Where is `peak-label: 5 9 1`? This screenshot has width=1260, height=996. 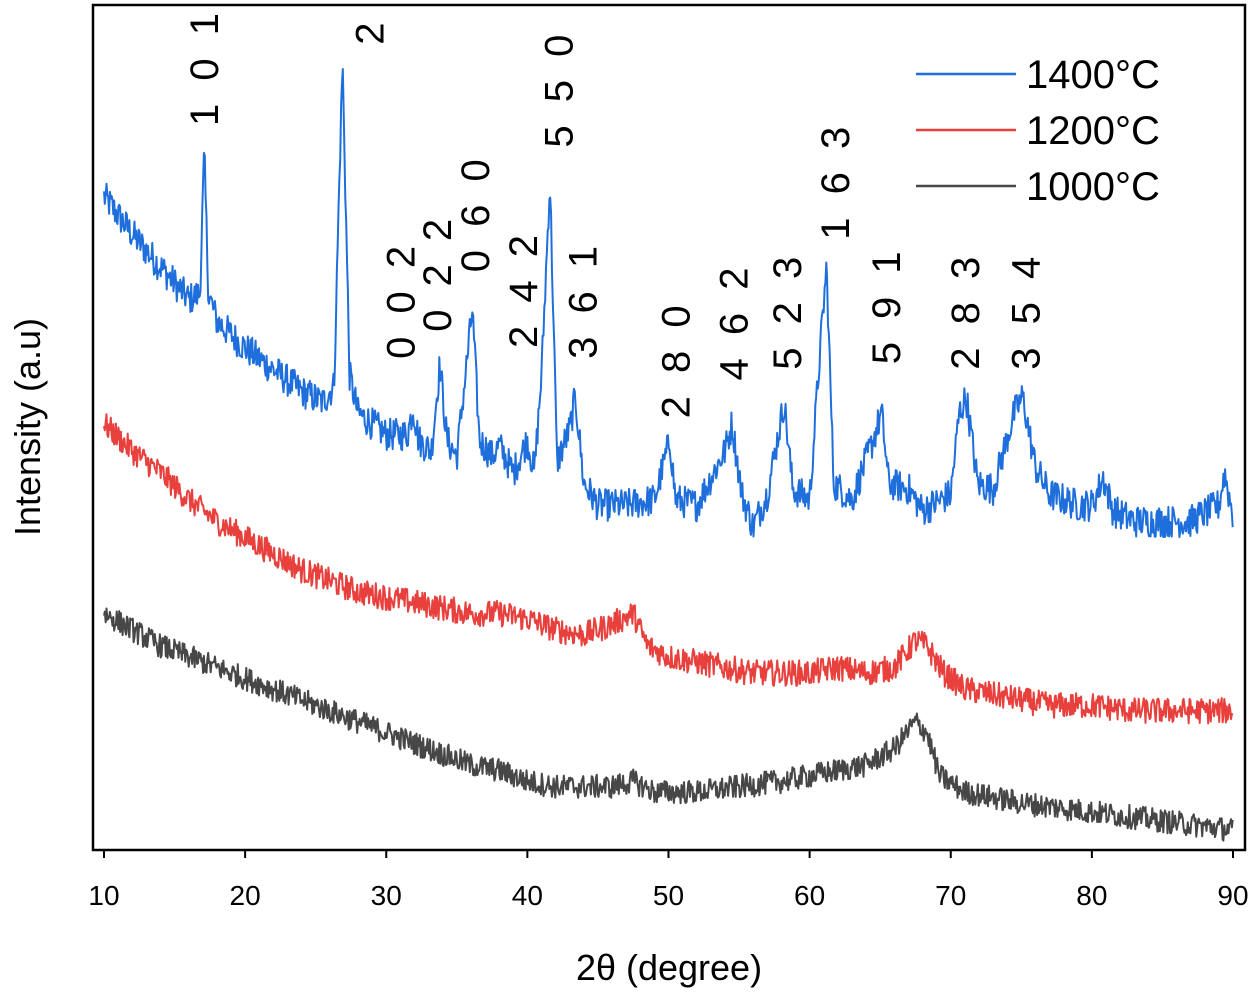
peak-label: 5 9 1 is located at coordinates (887, 304).